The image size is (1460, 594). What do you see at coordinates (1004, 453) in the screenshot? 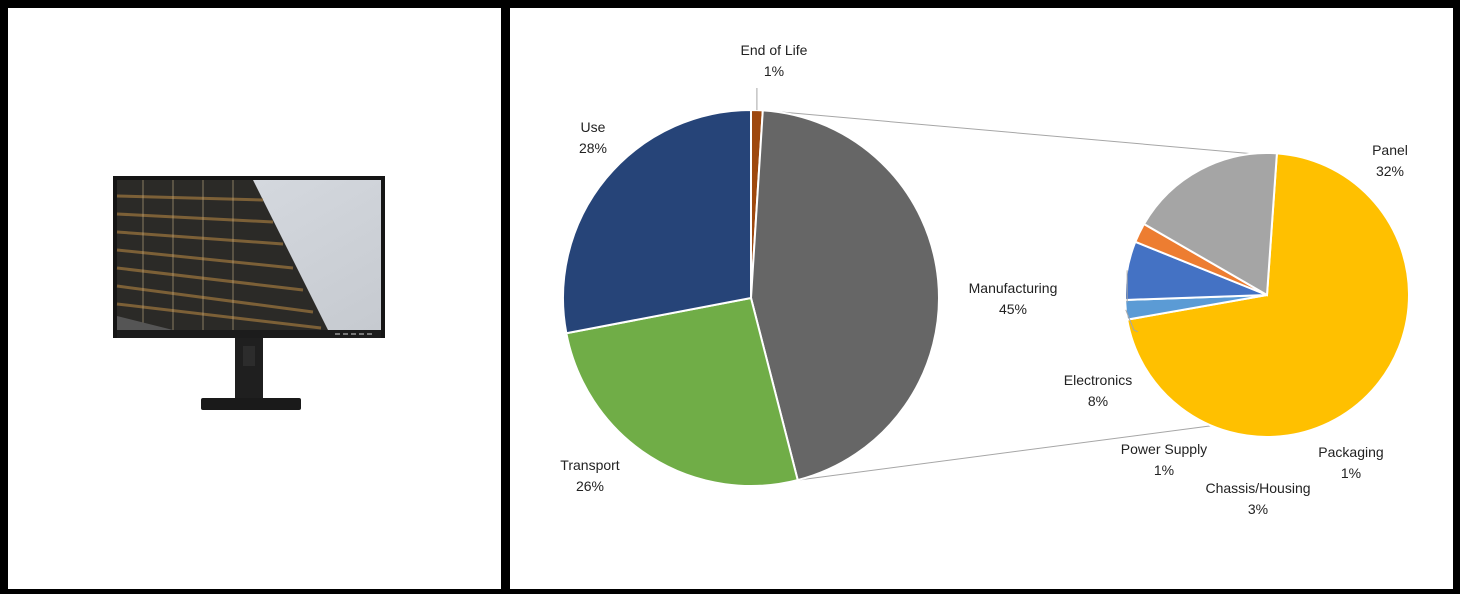
I see `connector-bottom` at bounding box center [1004, 453].